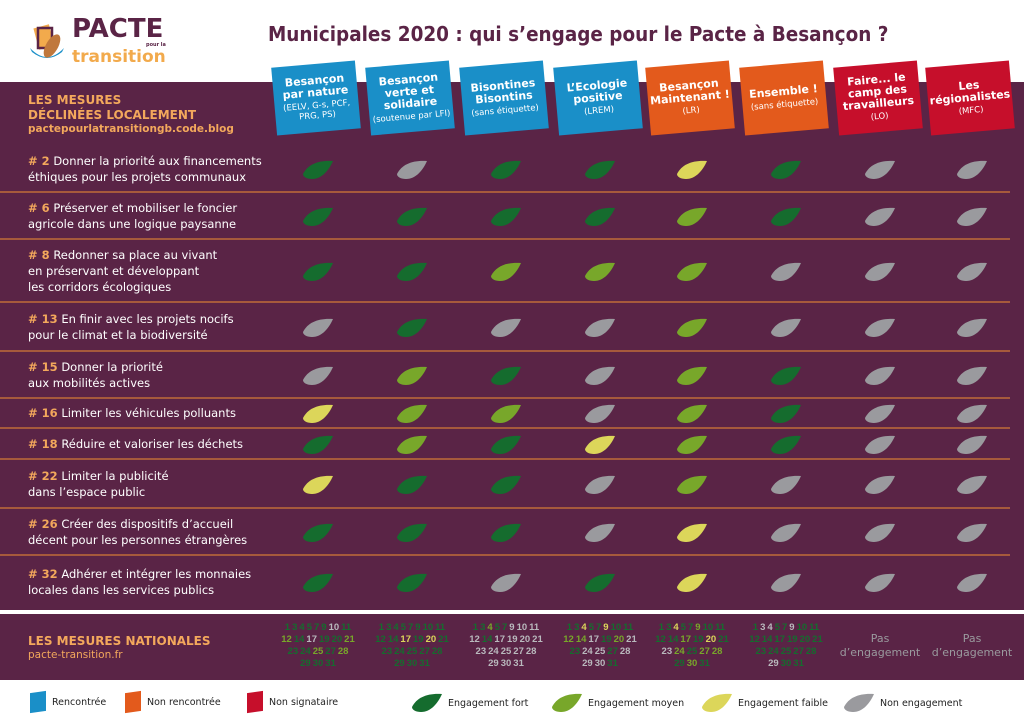  What do you see at coordinates (504, 98) in the screenshot?
I see `list-card: Bisontines Bisontins (sans étiquette)` at bounding box center [504, 98].